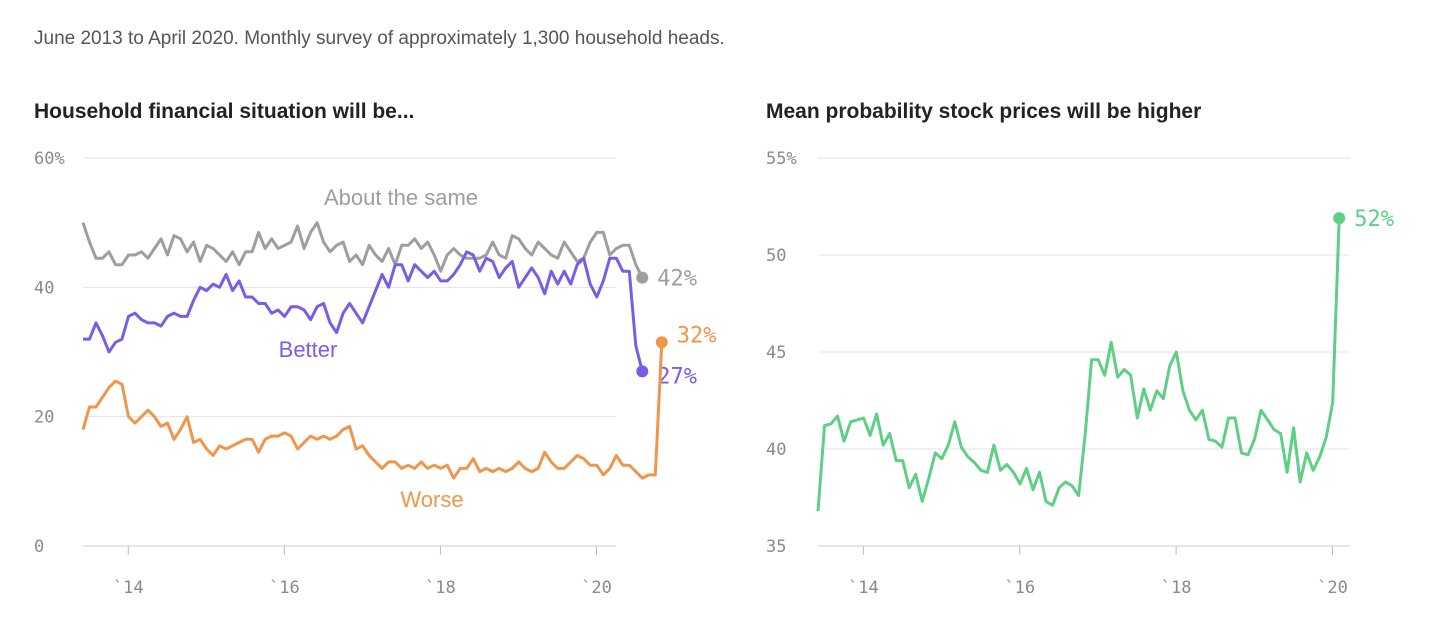 This screenshot has height=640, width=1436. I want to click on end-point-stocks, so click(1339, 218).